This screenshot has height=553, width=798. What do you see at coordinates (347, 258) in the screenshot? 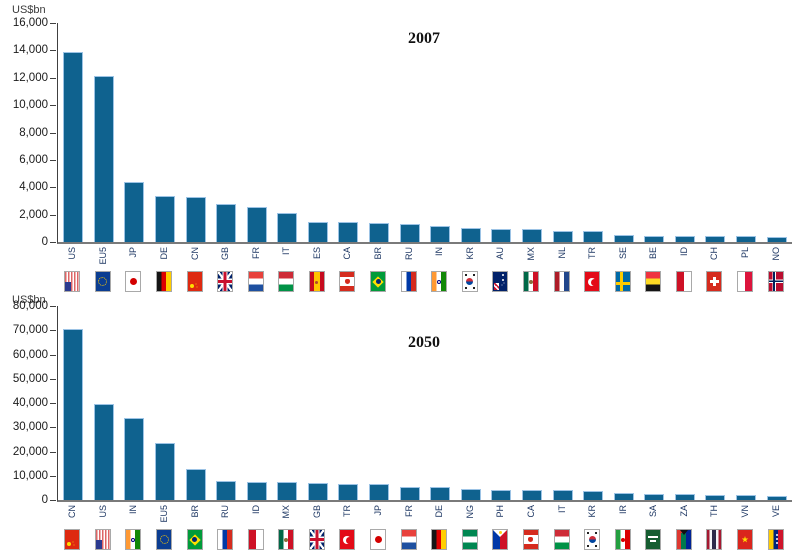
I see `label-slot: CA` at bounding box center [347, 258].